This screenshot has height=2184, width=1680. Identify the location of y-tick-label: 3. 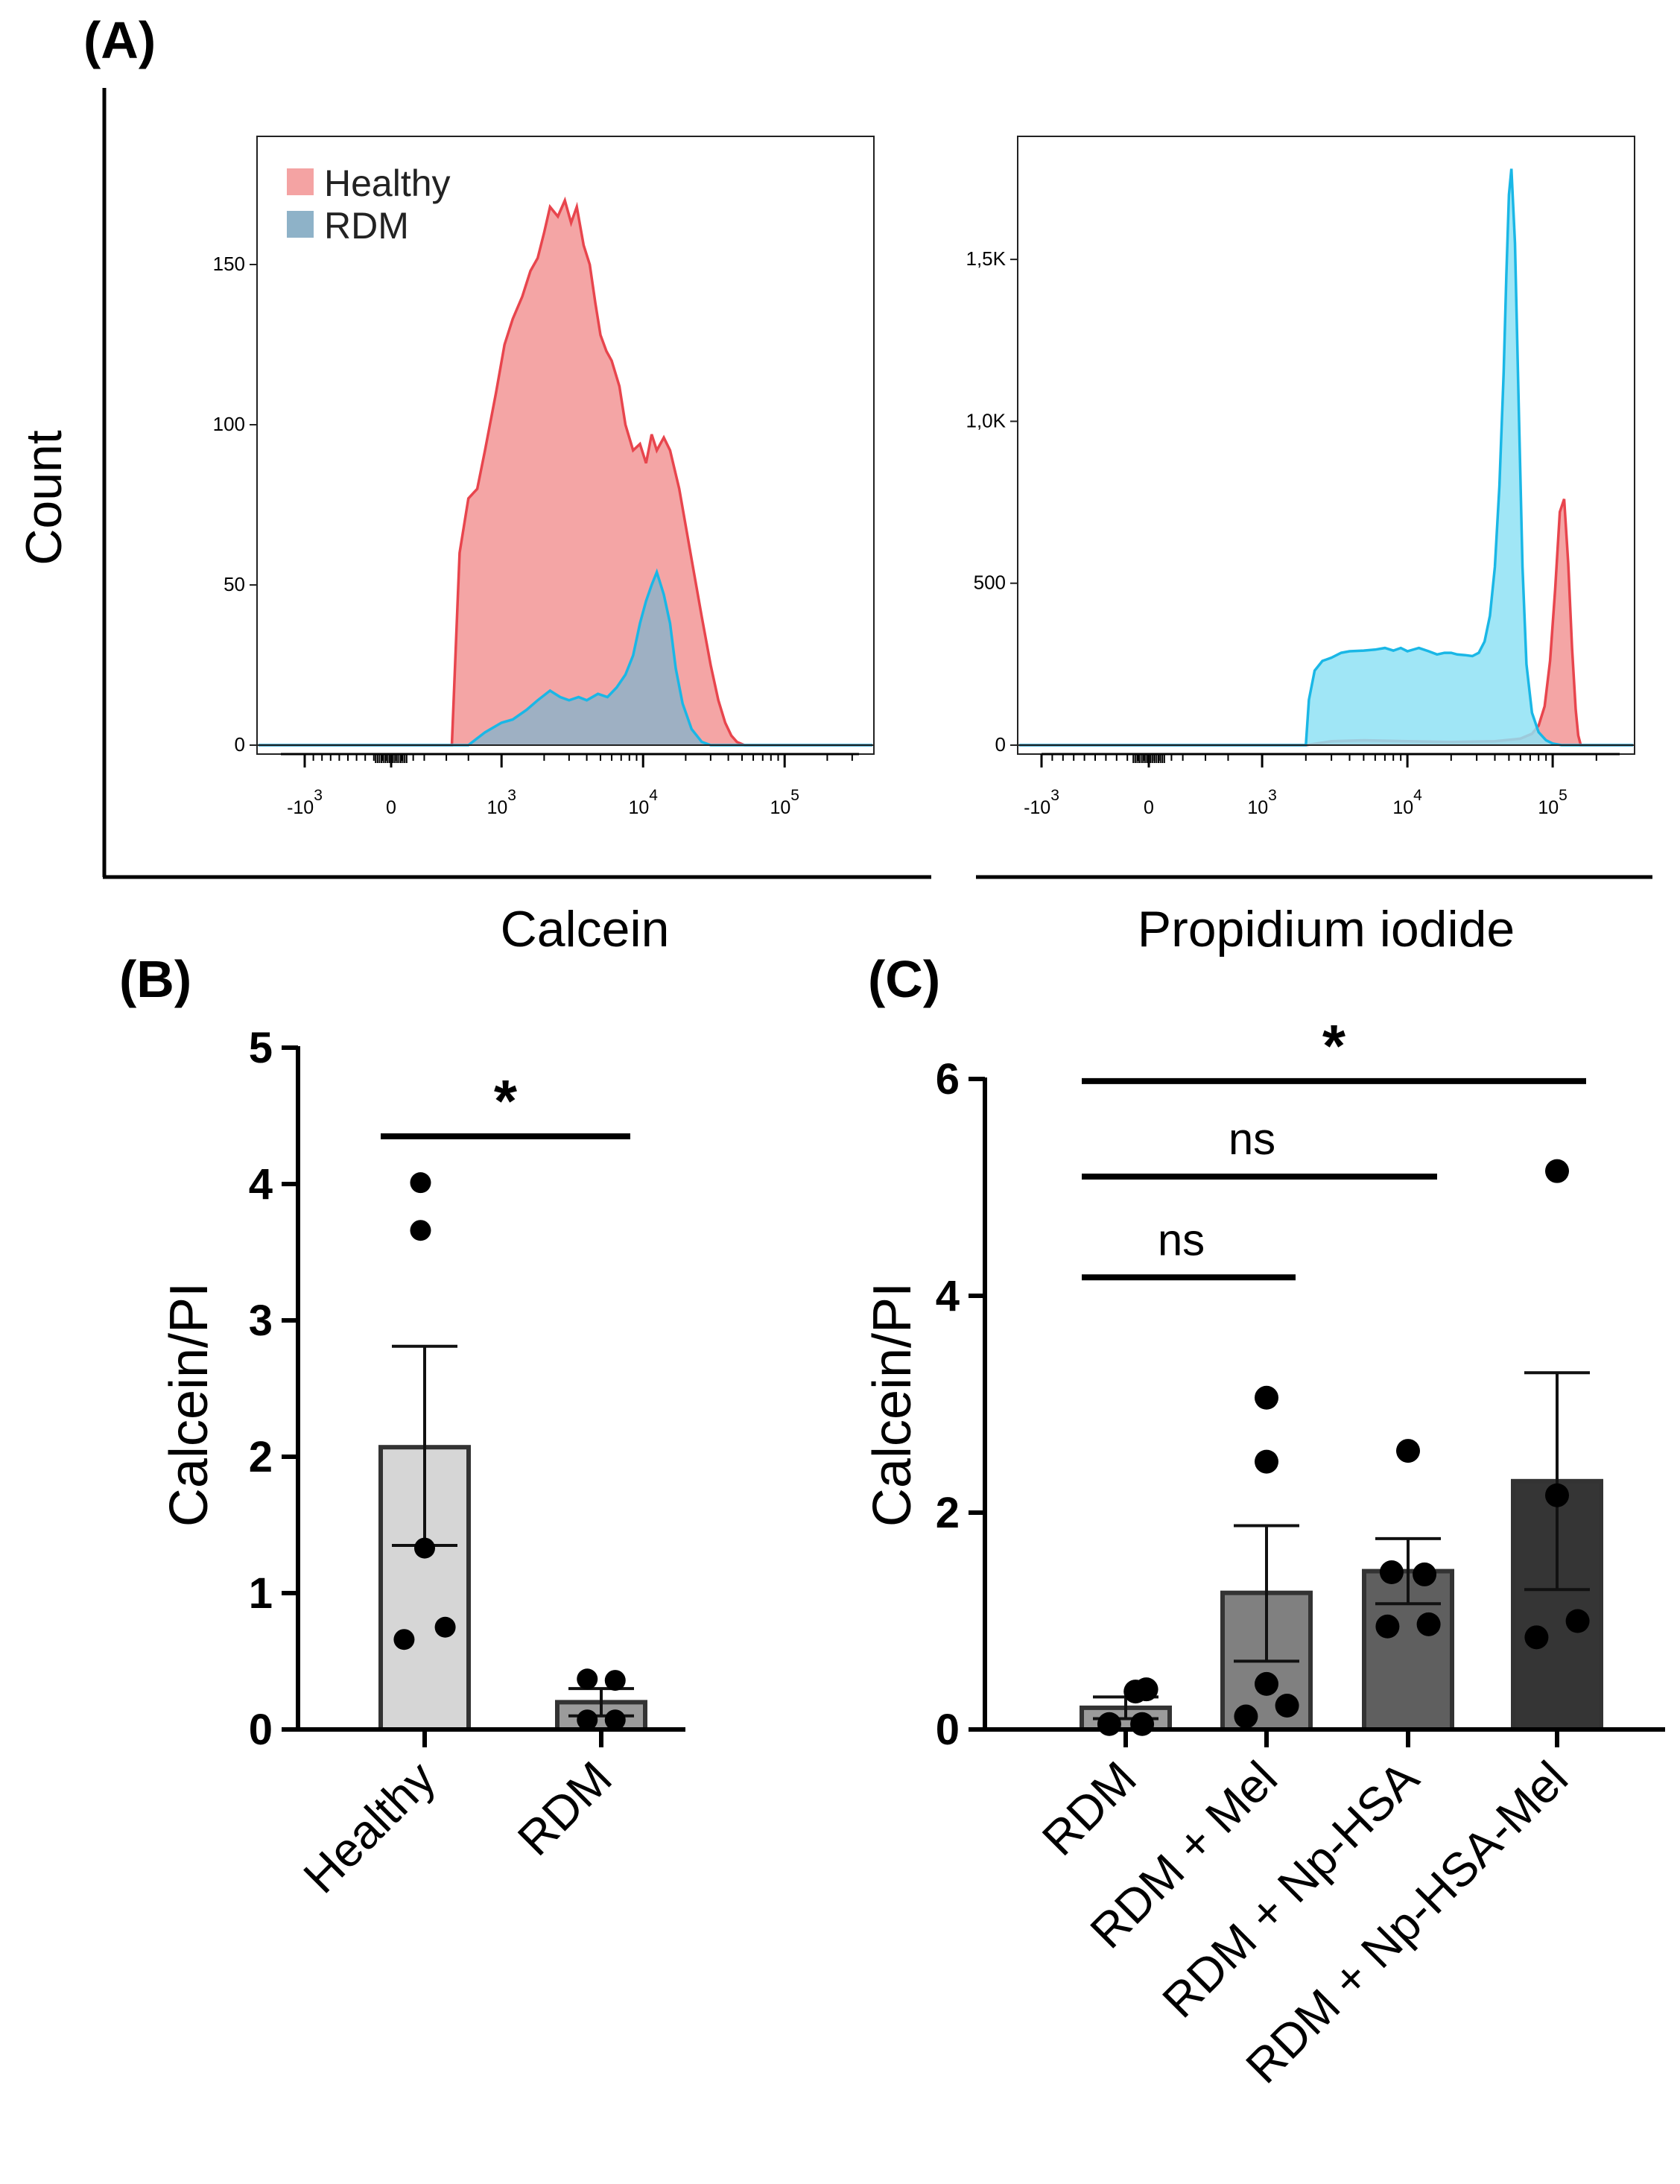
(261, 1321).